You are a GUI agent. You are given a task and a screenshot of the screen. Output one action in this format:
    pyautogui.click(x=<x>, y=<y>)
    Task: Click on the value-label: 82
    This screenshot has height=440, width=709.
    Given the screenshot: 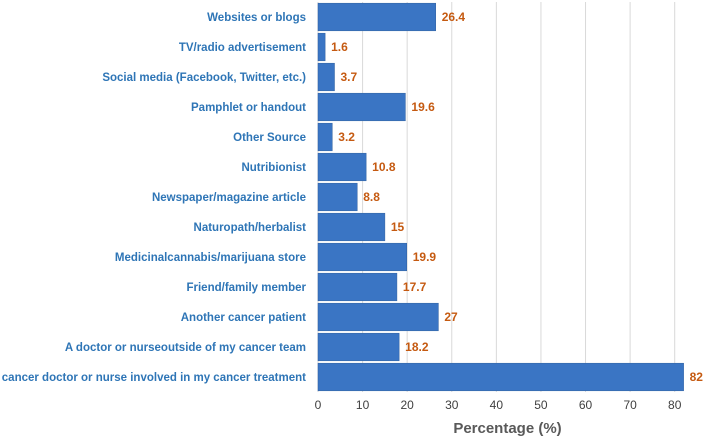 What is the action you would take?
    pyautogui.click(x=697, y=377)
    